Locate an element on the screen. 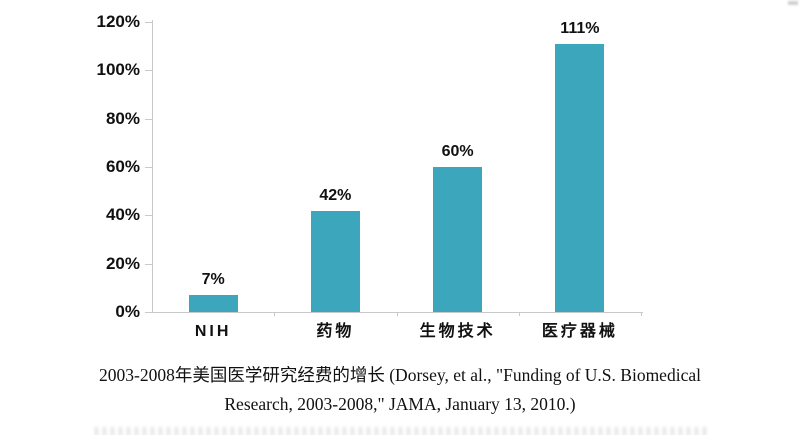 This screenshot has width=800, height=435. category-label: 生物技术 is located at coordinates (457, 331).